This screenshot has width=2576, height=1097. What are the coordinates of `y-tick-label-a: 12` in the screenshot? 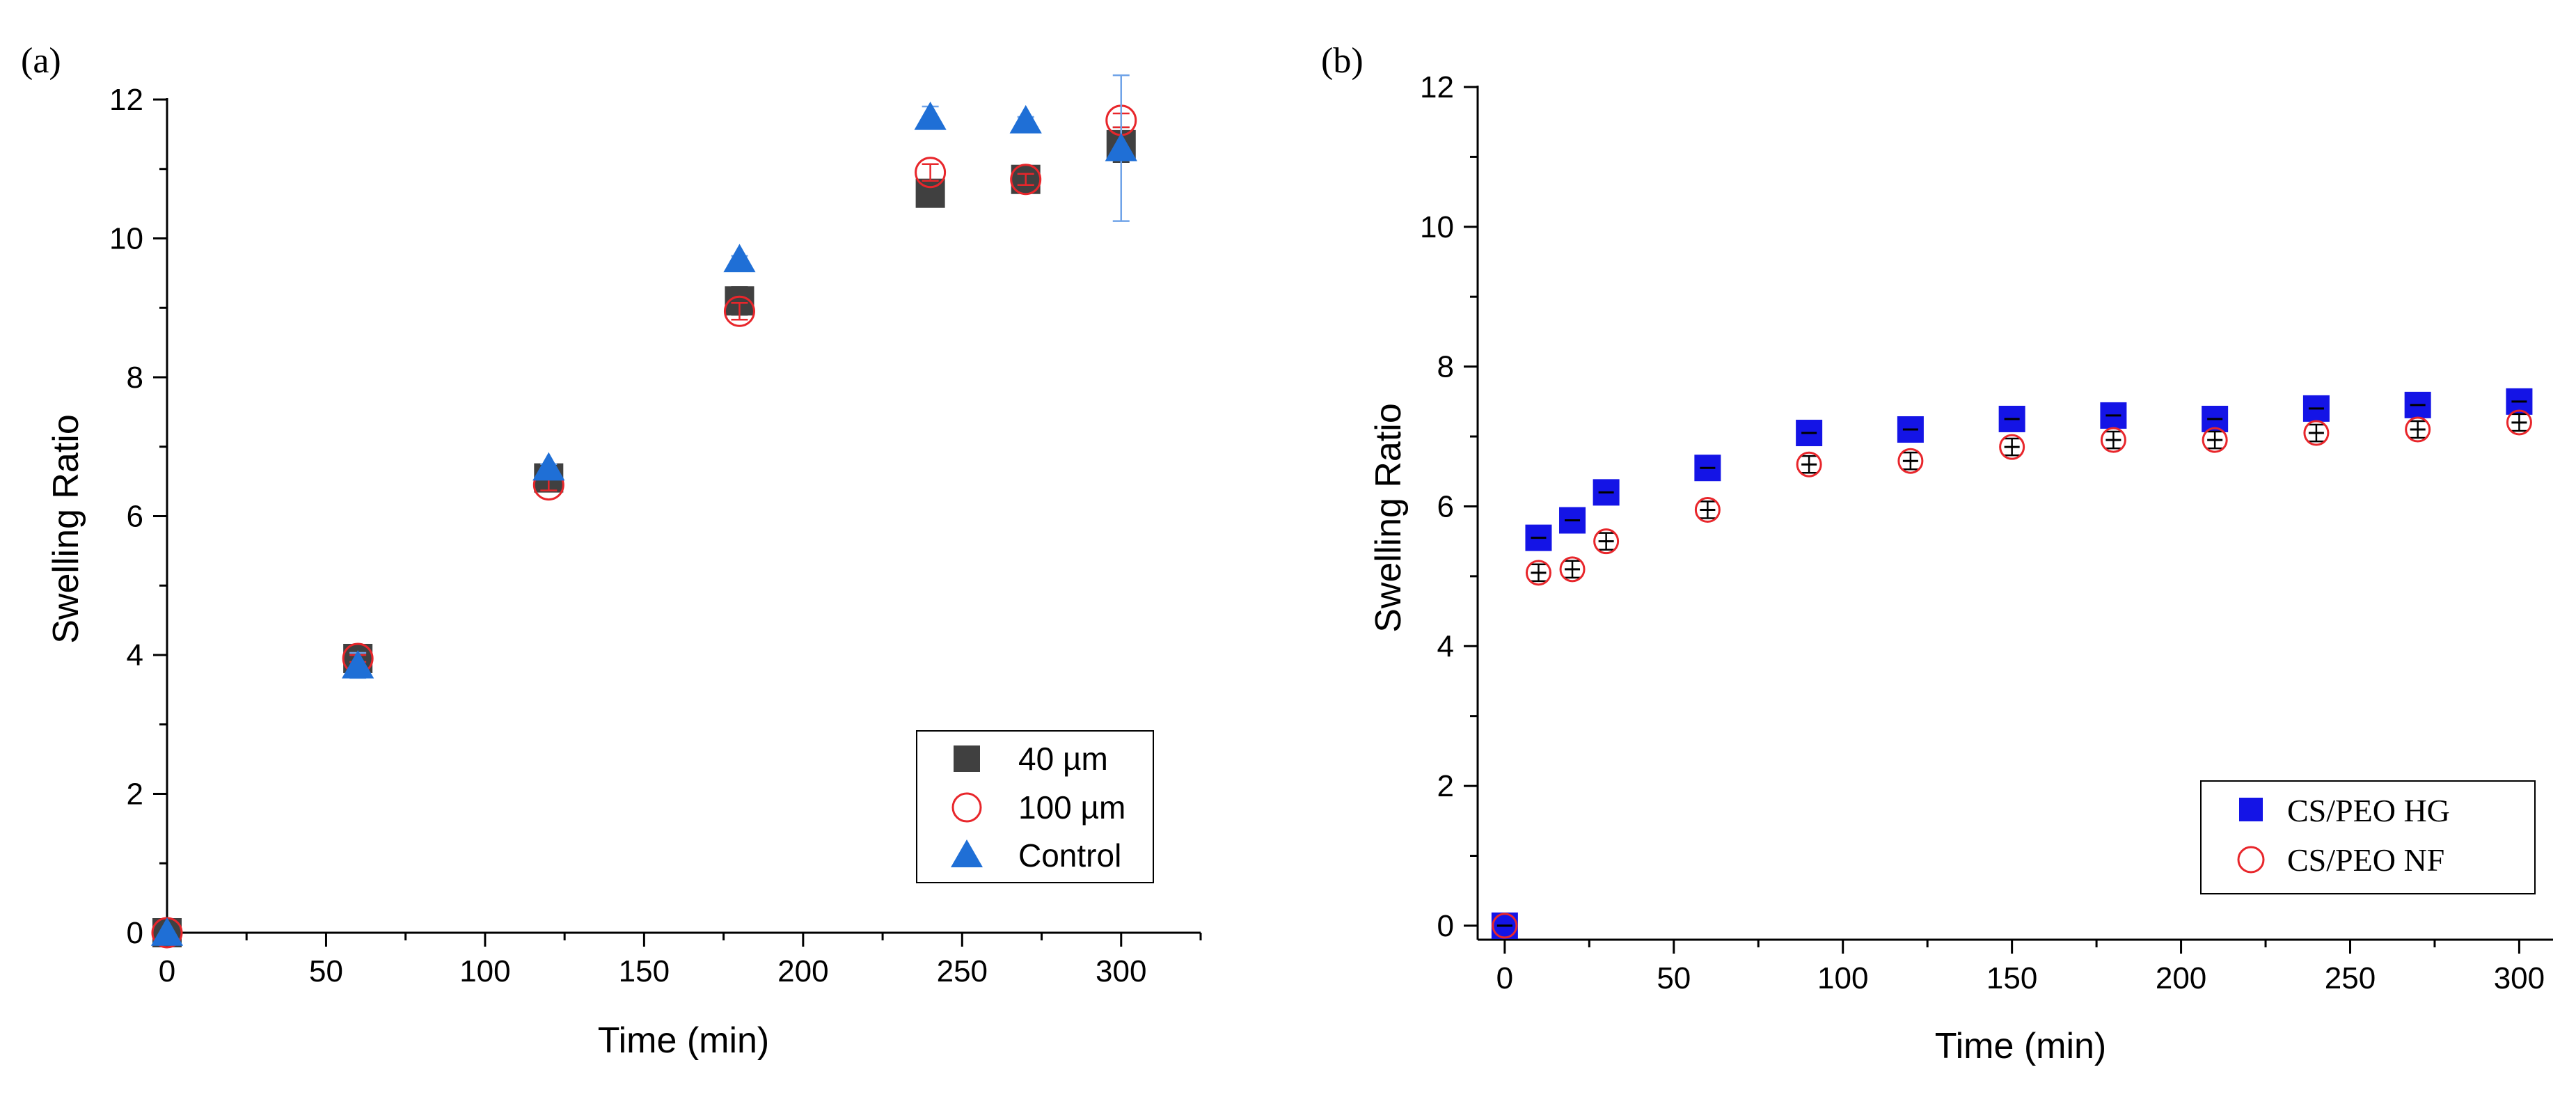 It's located at (126, 100).